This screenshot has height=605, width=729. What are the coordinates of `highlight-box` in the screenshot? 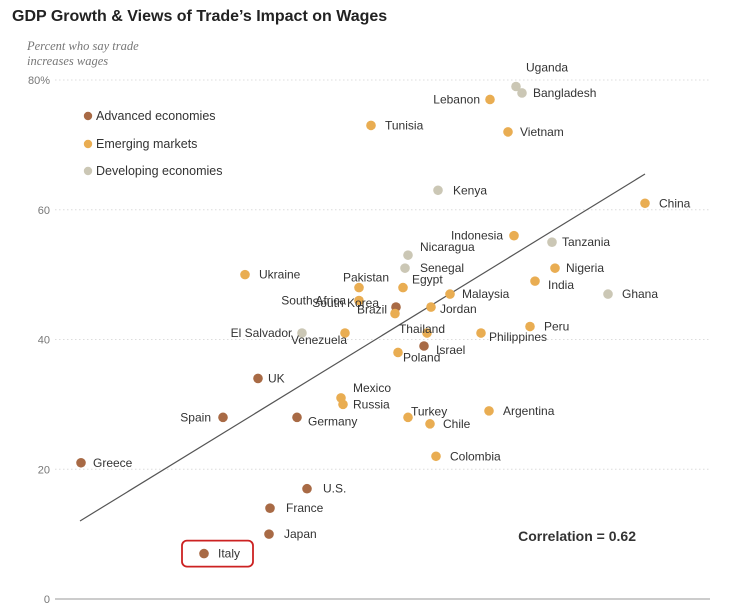 It's located at (217, 553).